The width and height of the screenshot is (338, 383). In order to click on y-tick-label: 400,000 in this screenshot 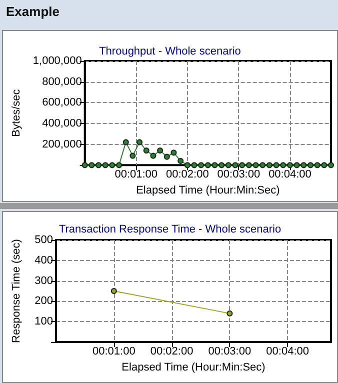, I will do `click(62, 123)`.